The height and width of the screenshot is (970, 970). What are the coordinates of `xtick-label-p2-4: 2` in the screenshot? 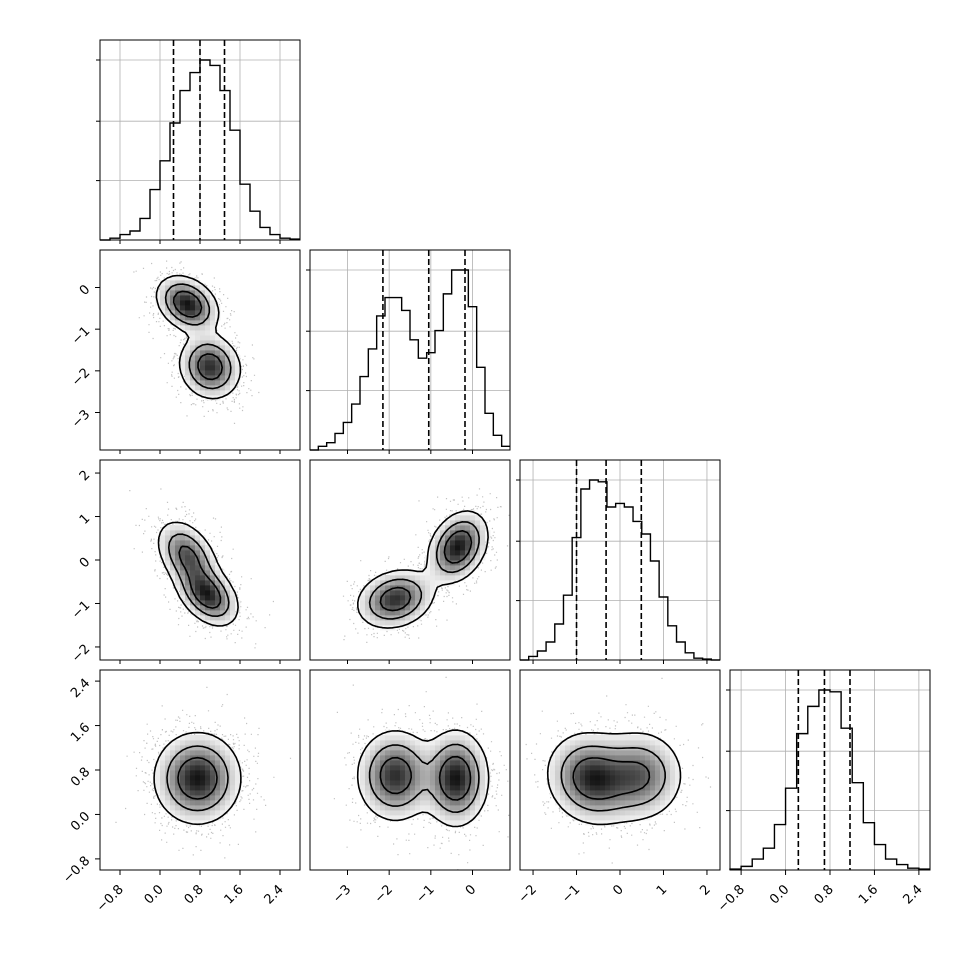 It's located at (705, 890).